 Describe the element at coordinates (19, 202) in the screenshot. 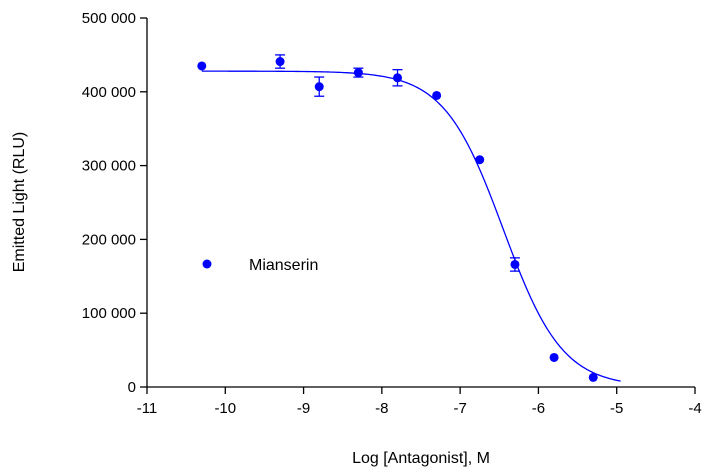

I see `y-axis-title: Emitted Light (RLU)` at that location.